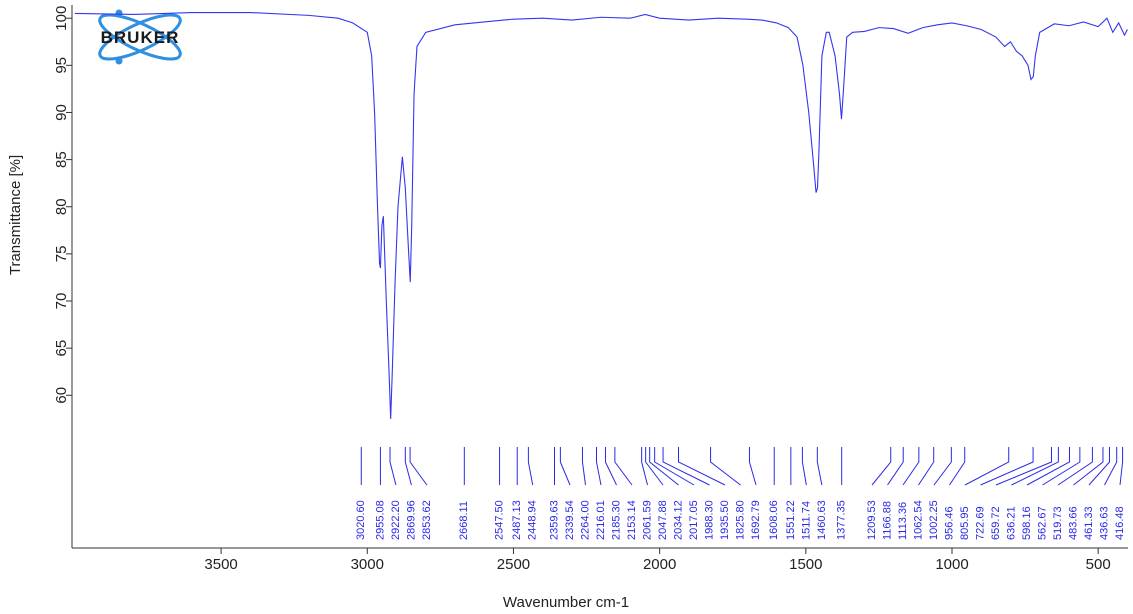 This screenshot has width=1133, height=614. Describe the element at coordinates (965, 523) in the screenshot. I see `peak-label: 805.95` at that location.